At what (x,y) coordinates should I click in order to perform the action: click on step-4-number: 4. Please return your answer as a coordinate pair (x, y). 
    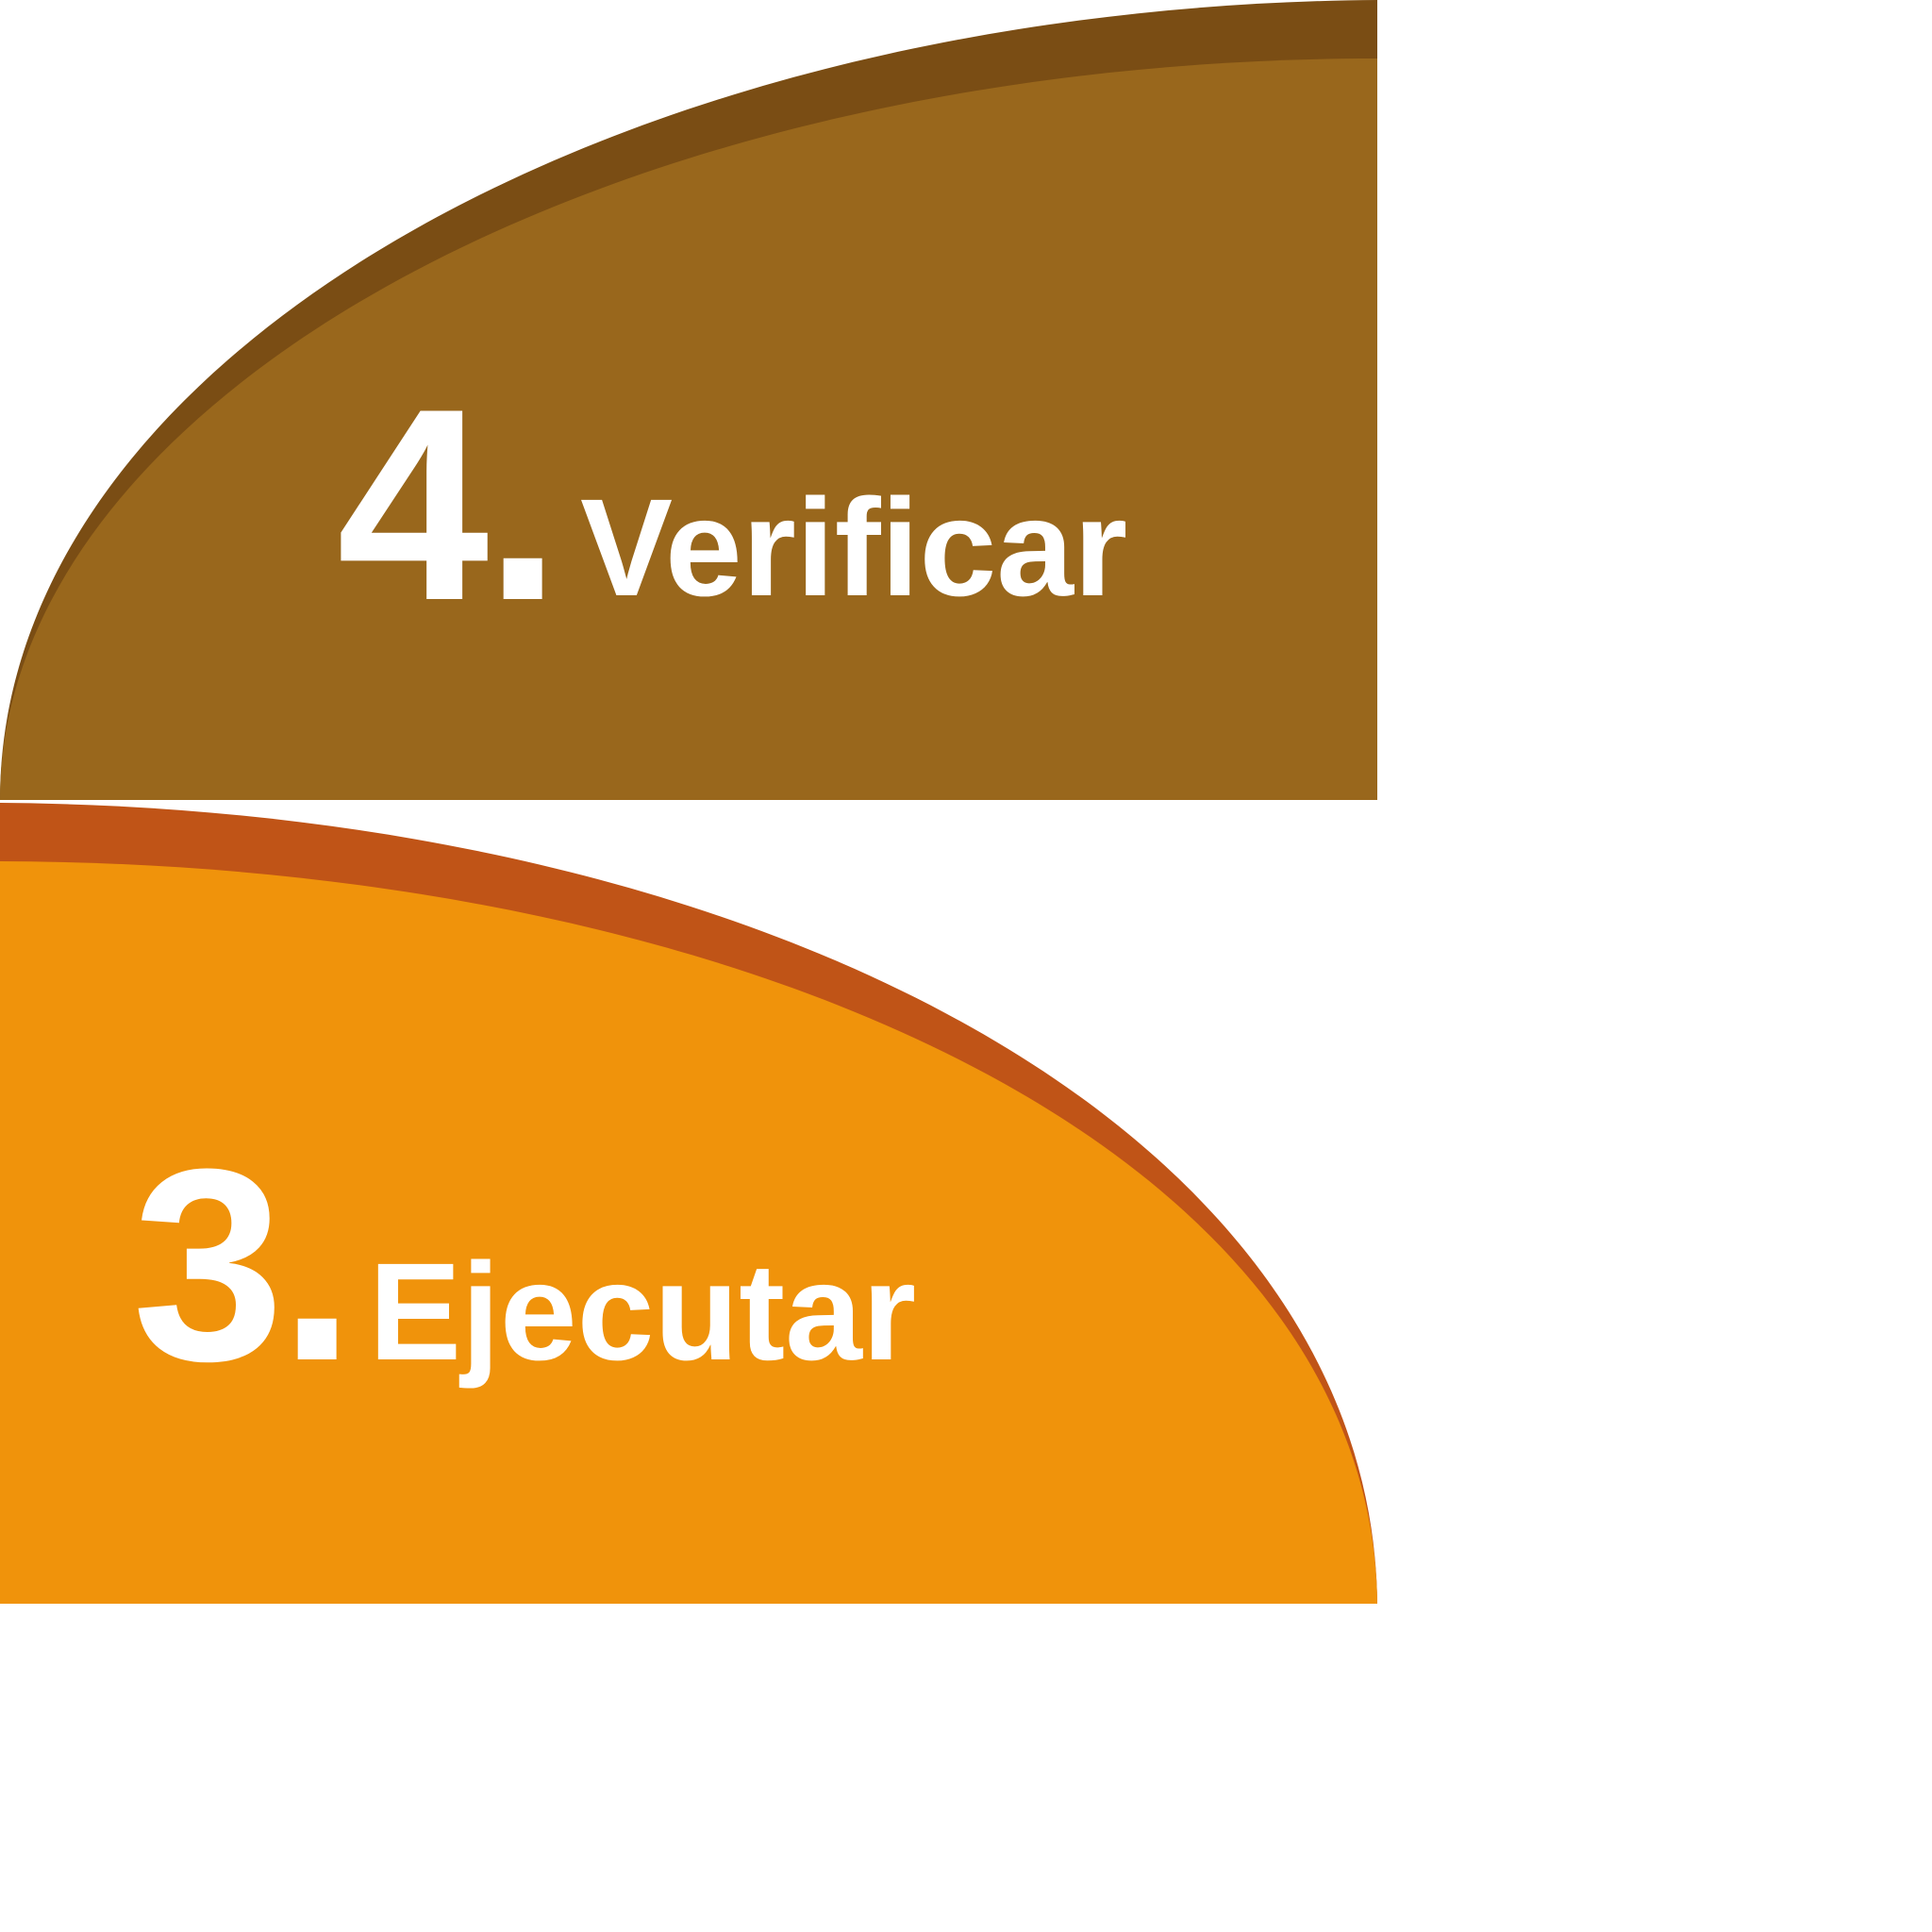
    Looking at the image, I should click on (414, 505).